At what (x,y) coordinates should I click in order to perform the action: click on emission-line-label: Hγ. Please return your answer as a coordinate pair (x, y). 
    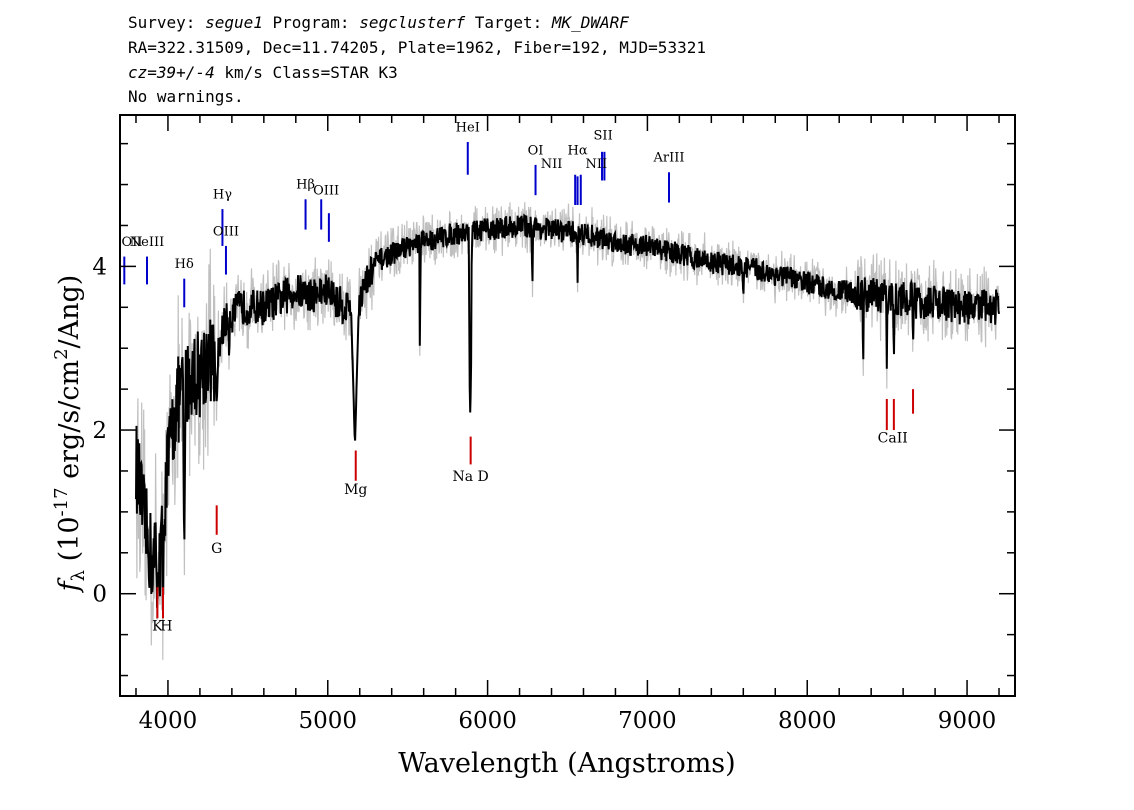
    Looking at the image, I should click on (222, 194).